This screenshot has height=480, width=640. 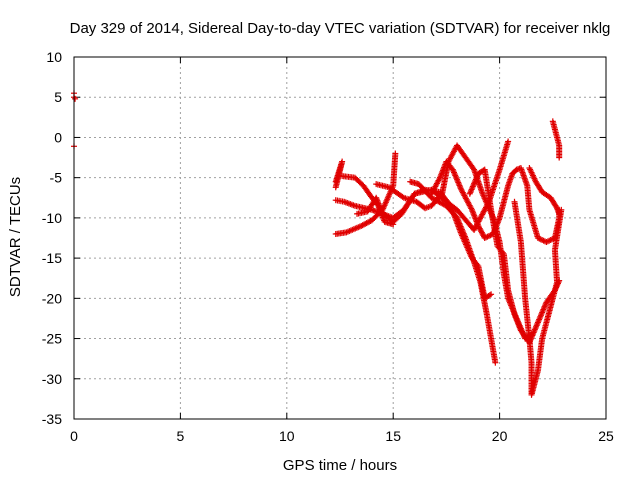 I want to click on x-axis-label: GPS time / hours, so click(x=340, y=465).